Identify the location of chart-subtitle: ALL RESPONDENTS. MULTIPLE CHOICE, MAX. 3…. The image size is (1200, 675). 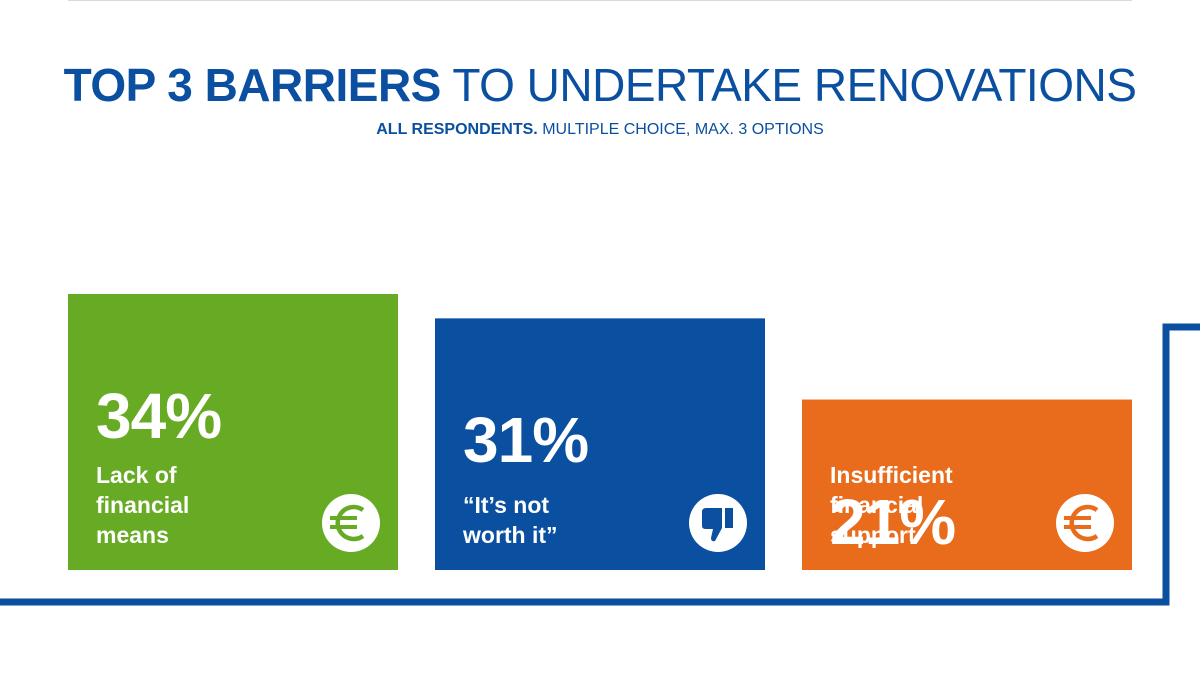
(600, 130).